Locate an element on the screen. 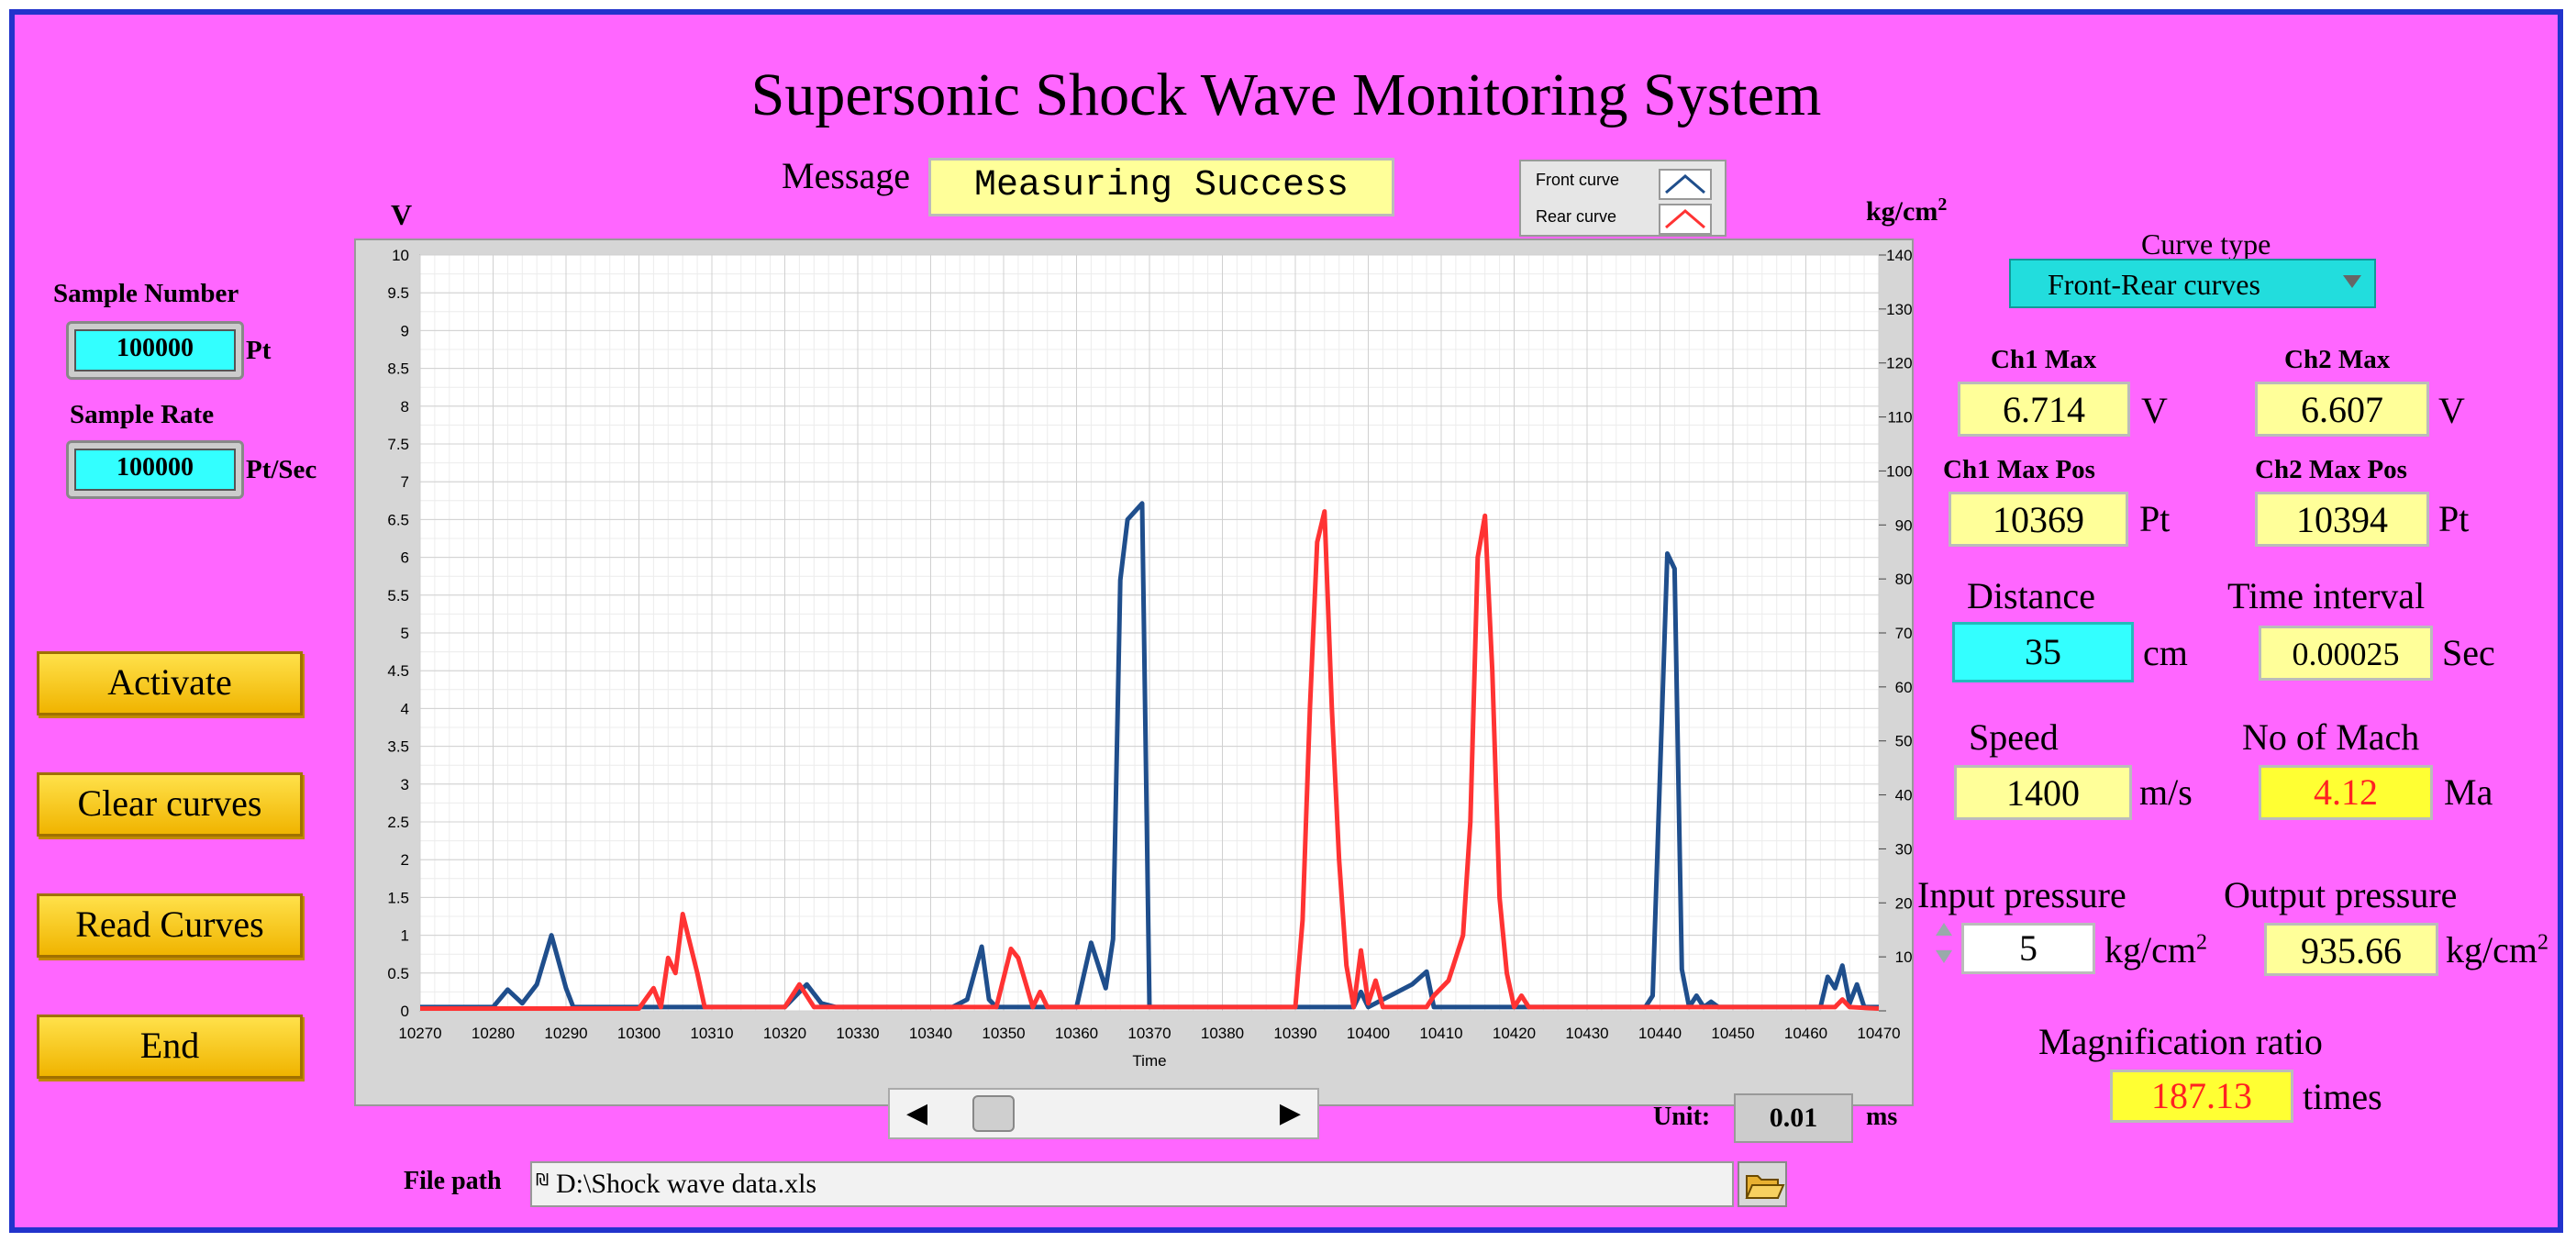  x-tick-label: 10430 is located at coordinates (1586, 1033).